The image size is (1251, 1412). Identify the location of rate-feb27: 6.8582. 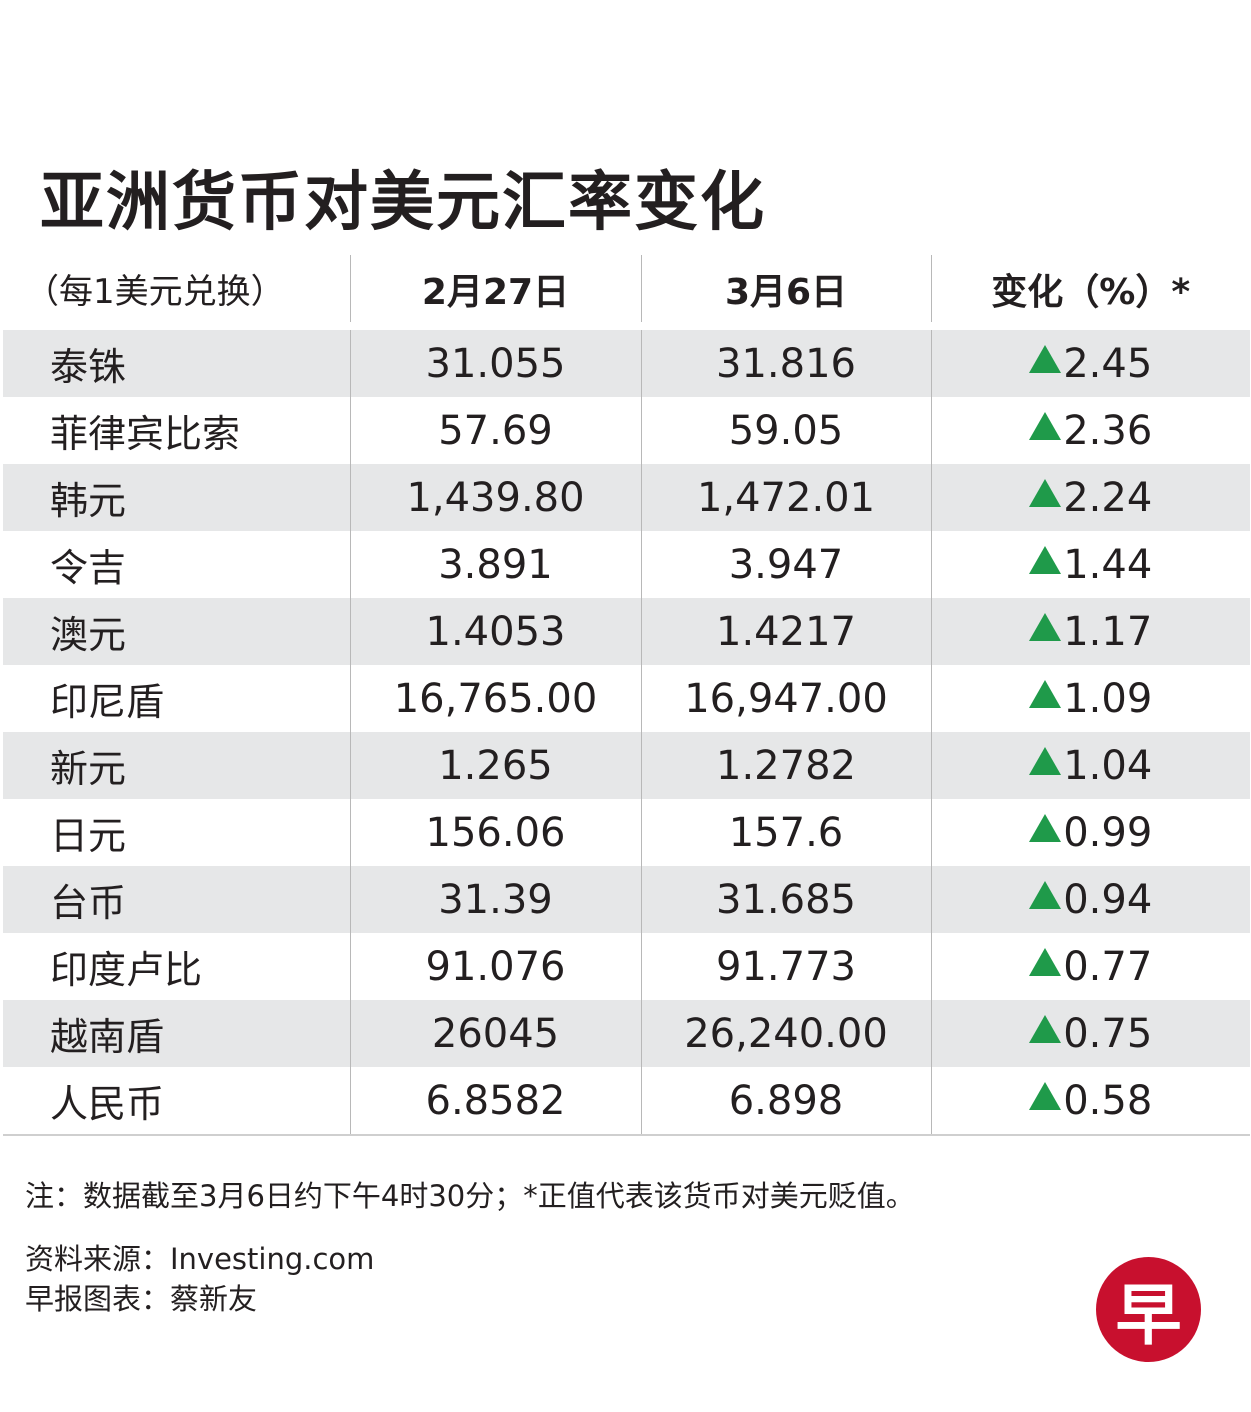
(495, 1101).